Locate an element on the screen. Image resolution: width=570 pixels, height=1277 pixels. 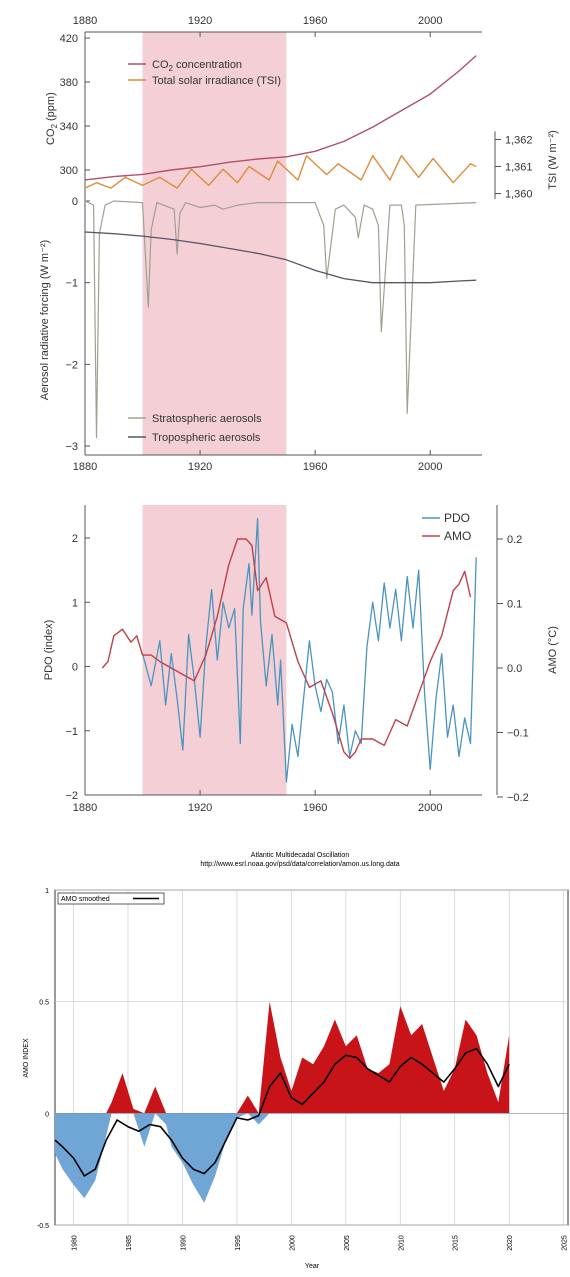
amo-y-tick-label: 0.2 is located at coordinates (514, 540).